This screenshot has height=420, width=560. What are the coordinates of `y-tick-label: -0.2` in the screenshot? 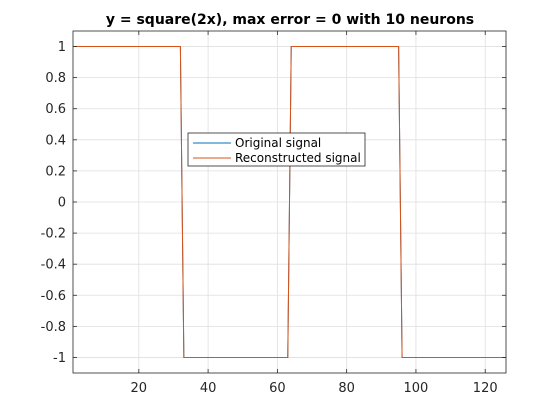 It's located at (53, 234).